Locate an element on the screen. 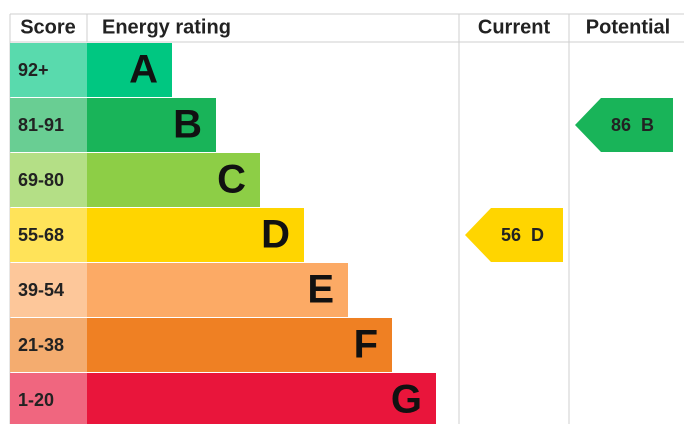 This screenshot has height=429, width=684. band-letter: E is located at coordinates (320, 290).